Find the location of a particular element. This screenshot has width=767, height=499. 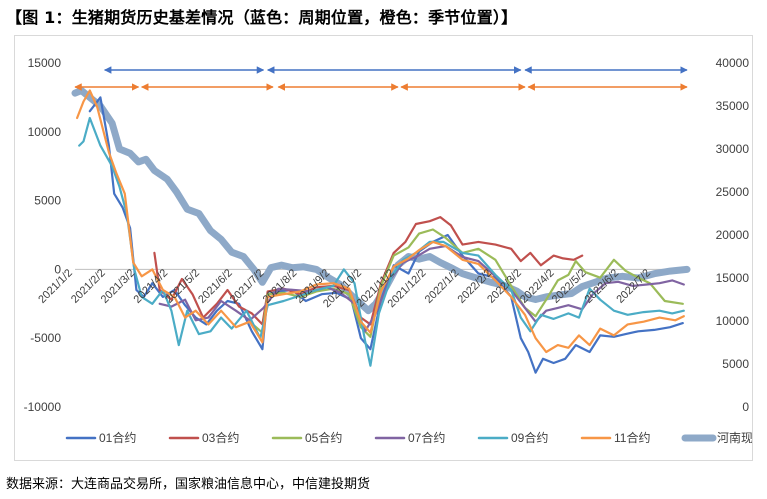

legend-label: 01合约 is located at coordinates (117, 437).